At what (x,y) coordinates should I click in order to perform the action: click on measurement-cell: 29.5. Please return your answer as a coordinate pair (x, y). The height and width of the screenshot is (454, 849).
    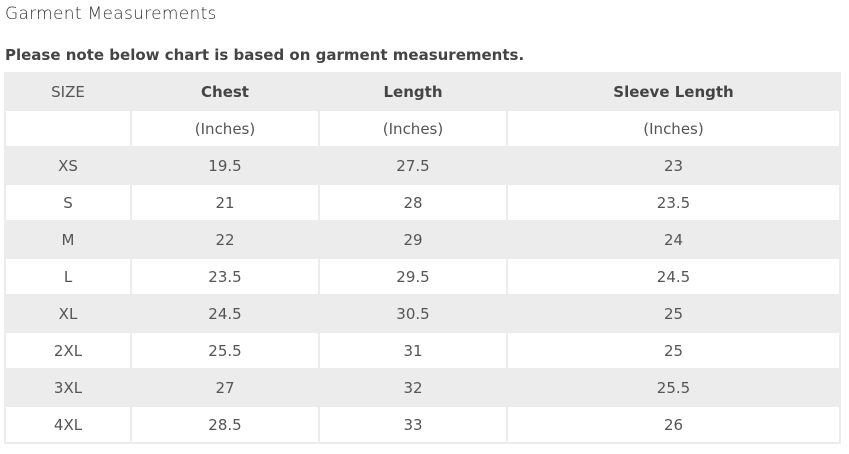
    Looking at the image, I should click on (413, 276).